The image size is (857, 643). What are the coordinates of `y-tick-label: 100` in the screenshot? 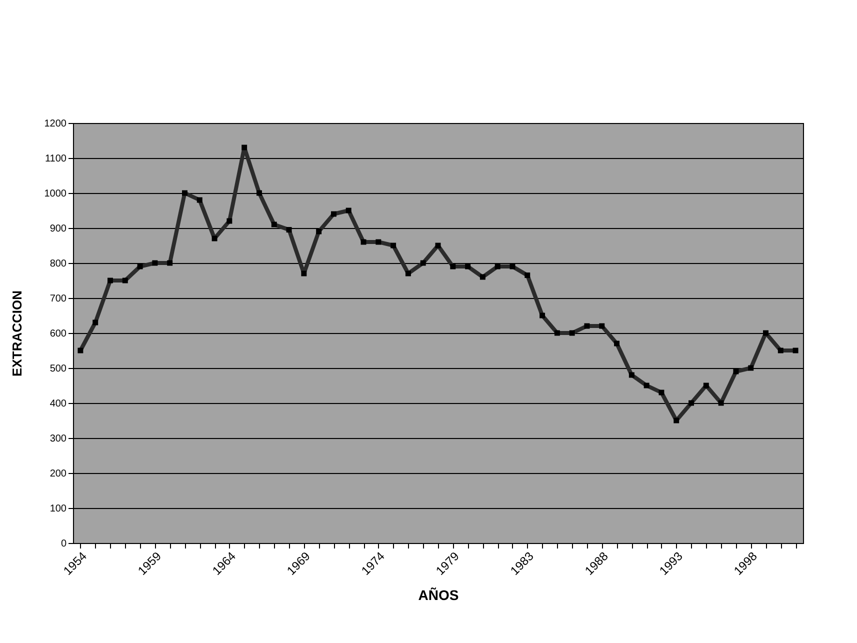 It's located at (58, 509).